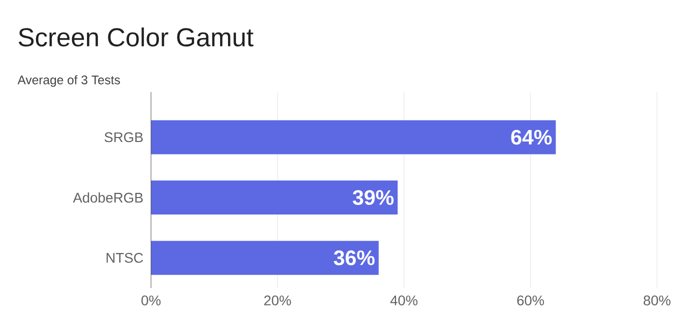 Image resolution: width=695 pixels, height=328 pixels. What do you see at coordinates (404, 301) in the screenshot?
I see `x-tick-label: 40%` at bounding box center [404, 301].